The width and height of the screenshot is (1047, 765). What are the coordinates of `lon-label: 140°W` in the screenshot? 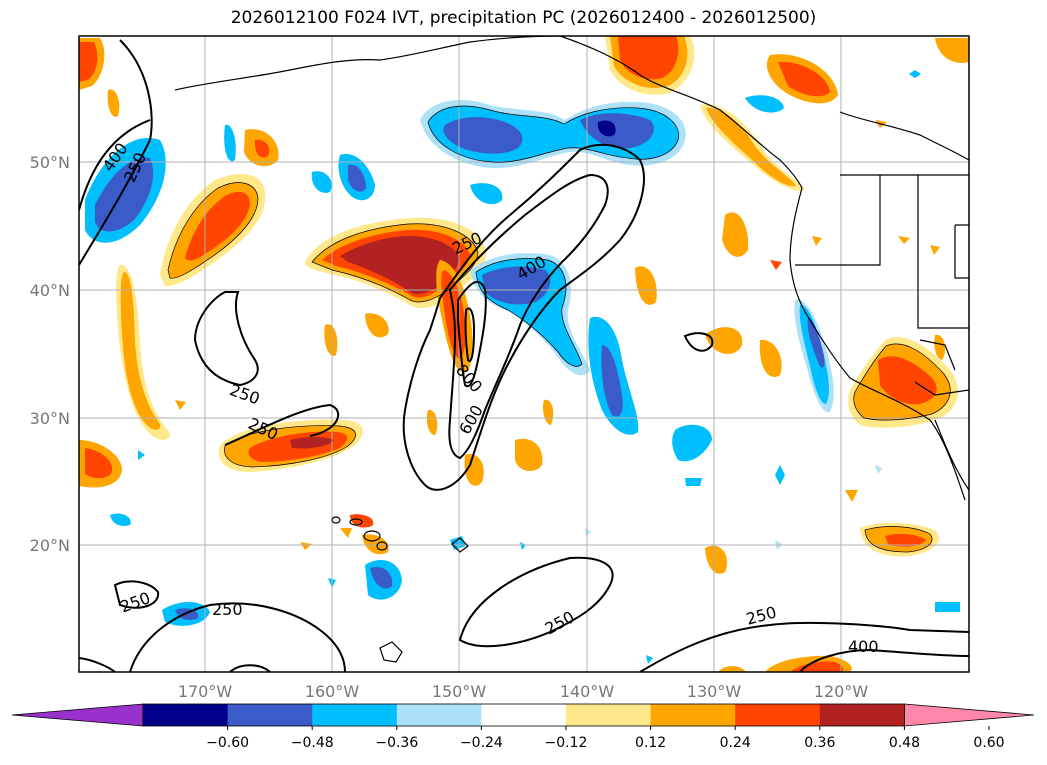 It's located at (587, 691).